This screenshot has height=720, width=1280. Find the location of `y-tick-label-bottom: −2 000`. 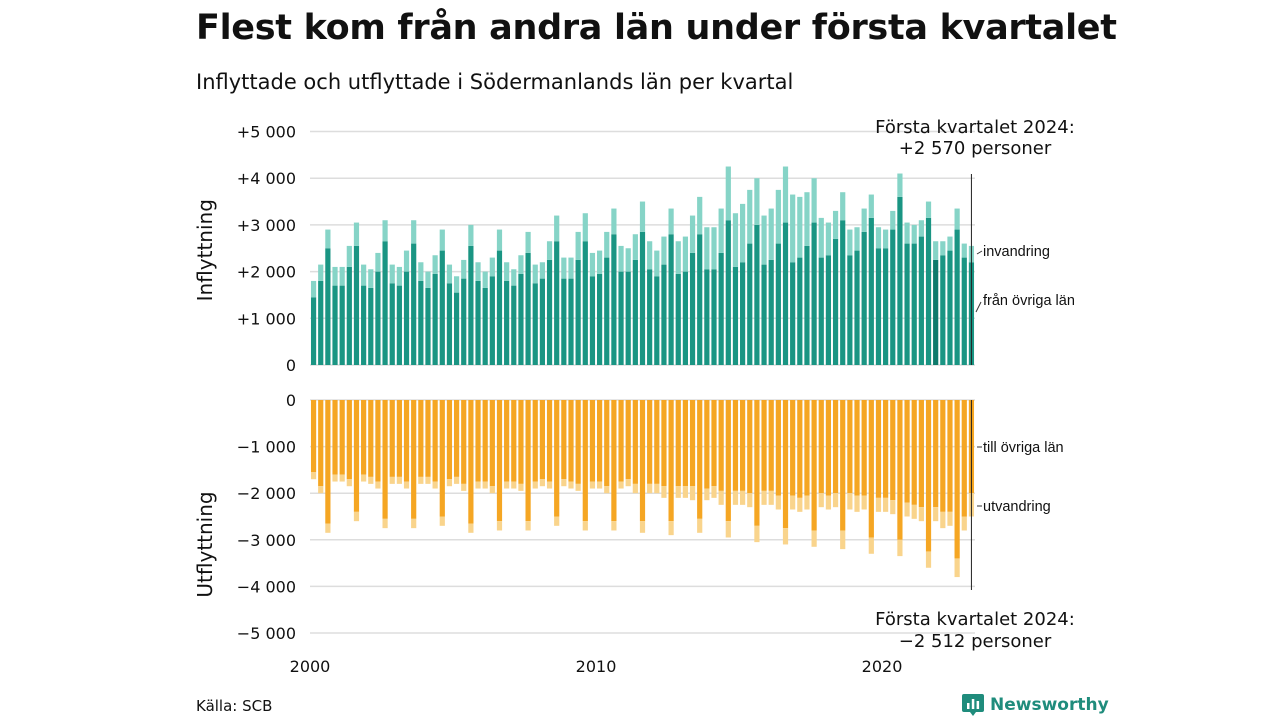

y-tick-label-bottom: −2 000 is located at coordinates (266, 493).